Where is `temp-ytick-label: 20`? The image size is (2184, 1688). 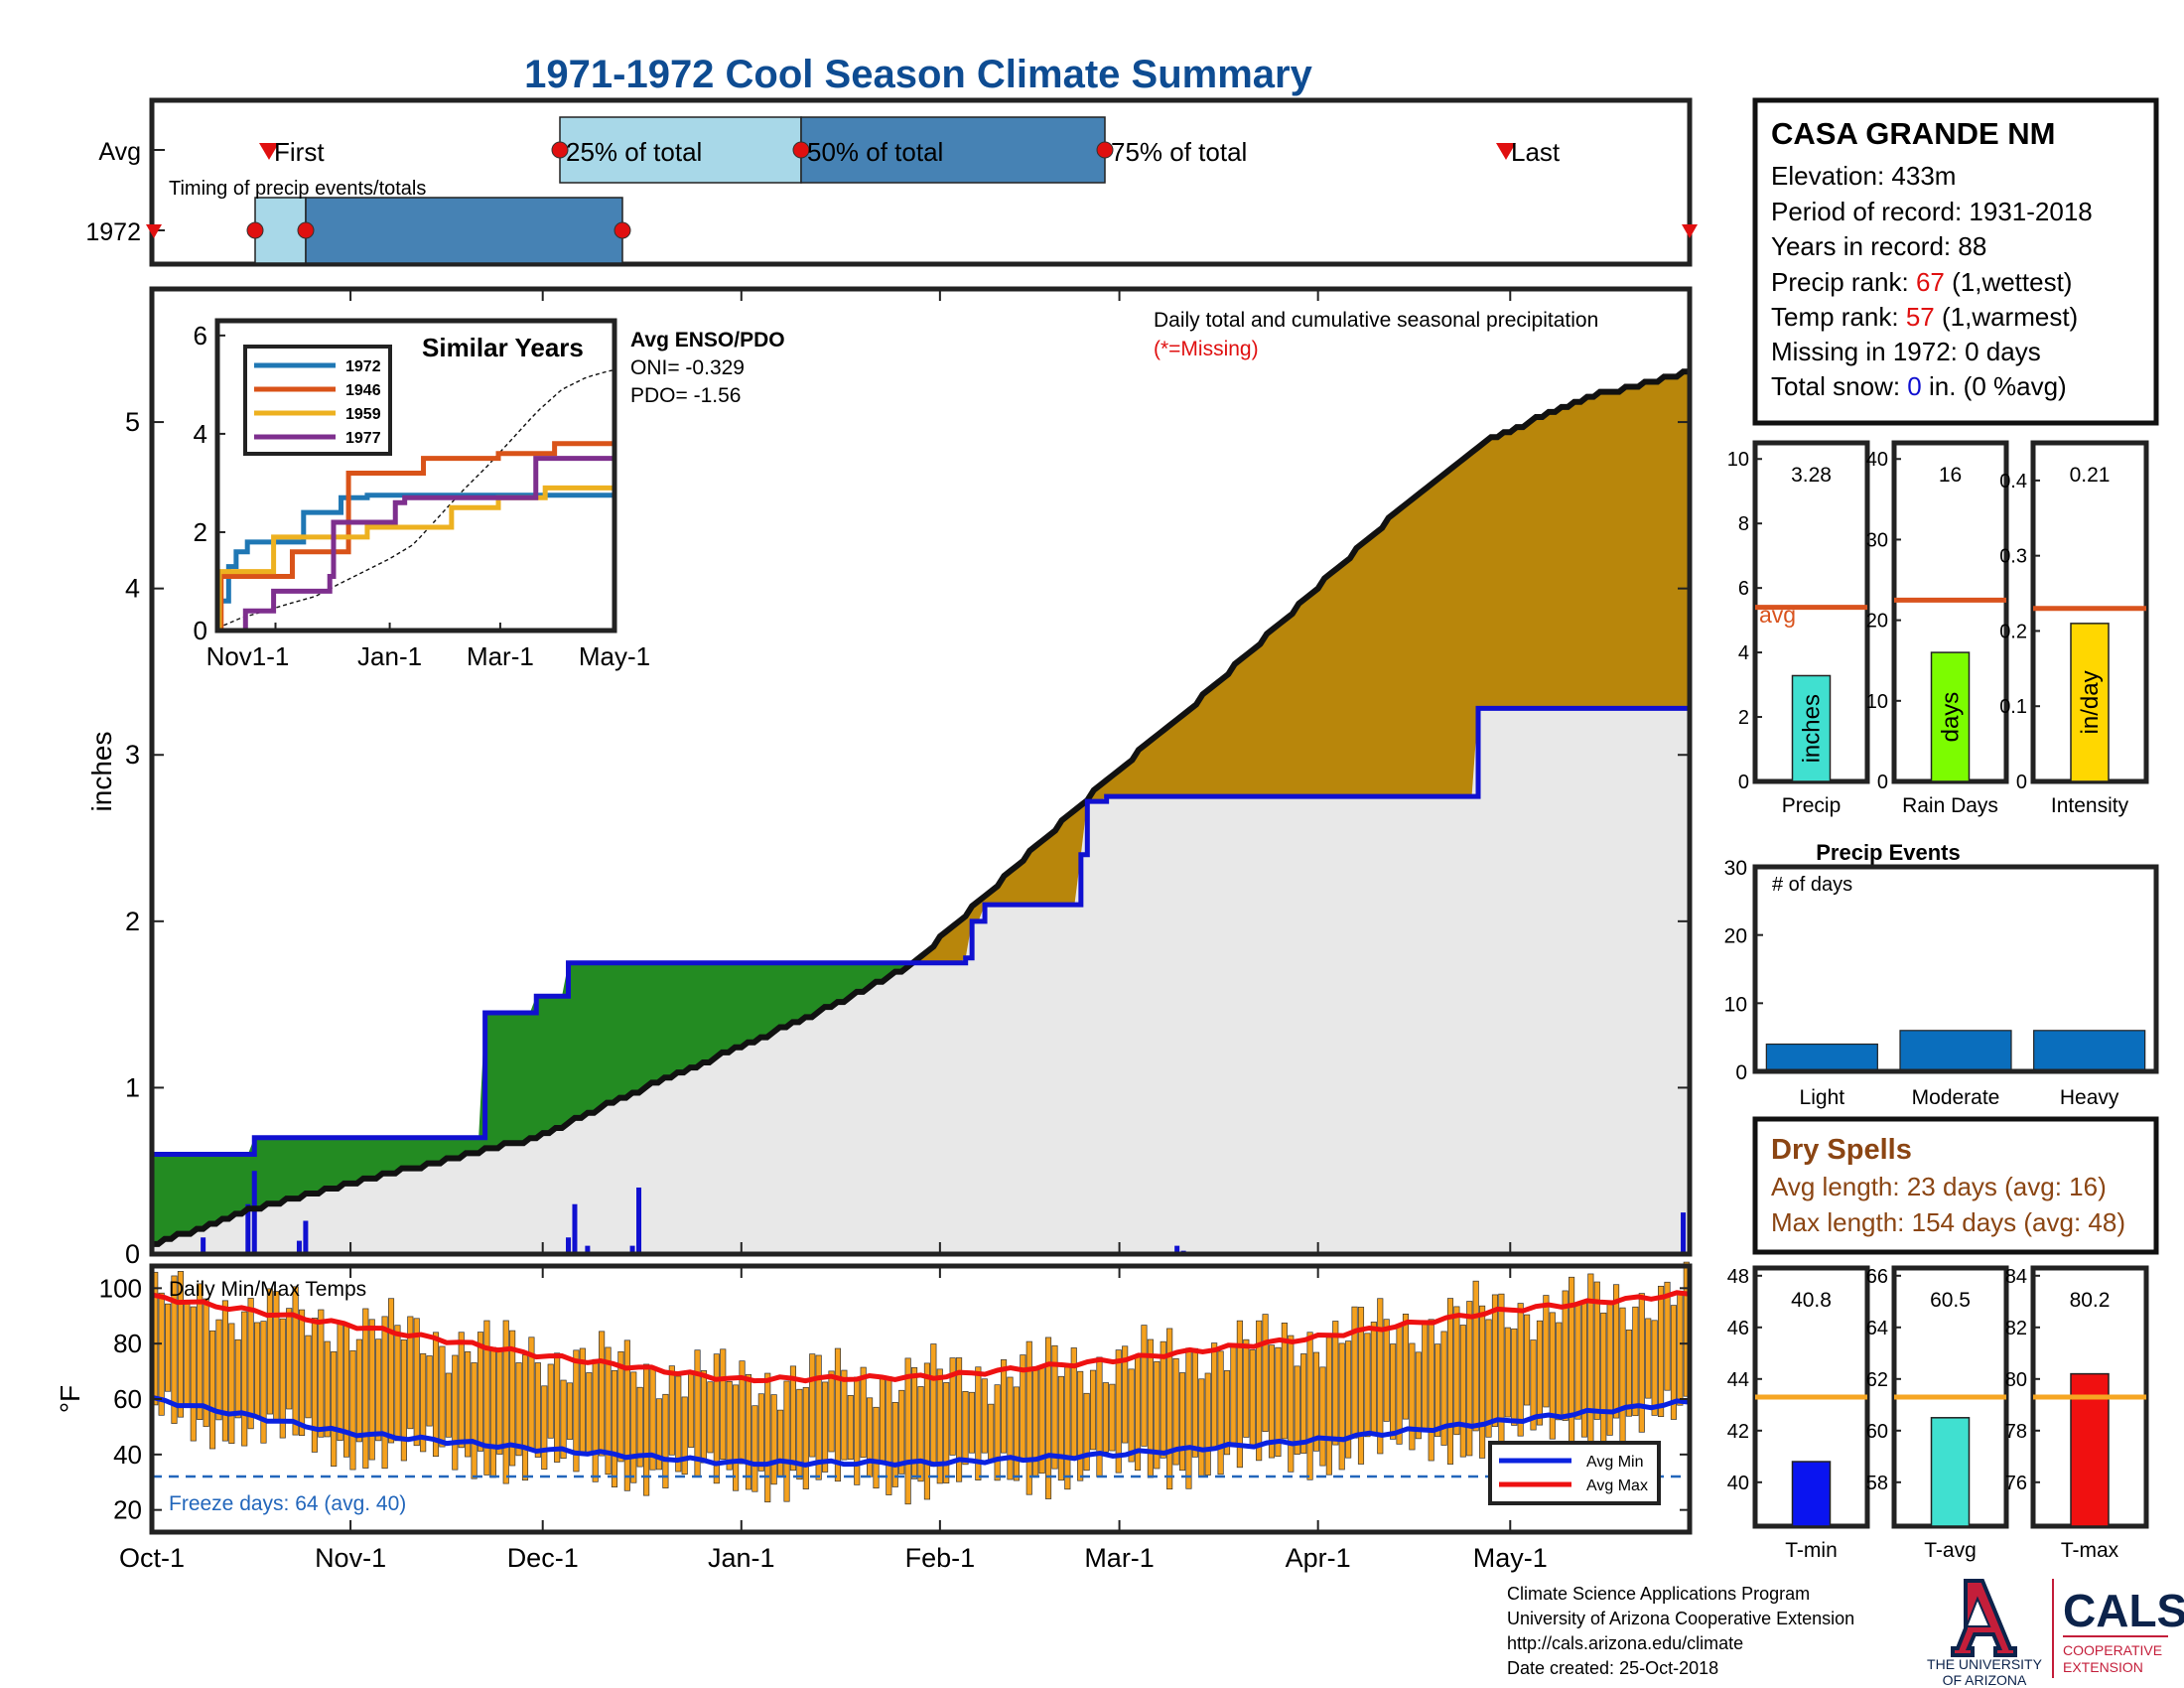
temp-ytick-label: 20 is located at coordinates (127, 1510).